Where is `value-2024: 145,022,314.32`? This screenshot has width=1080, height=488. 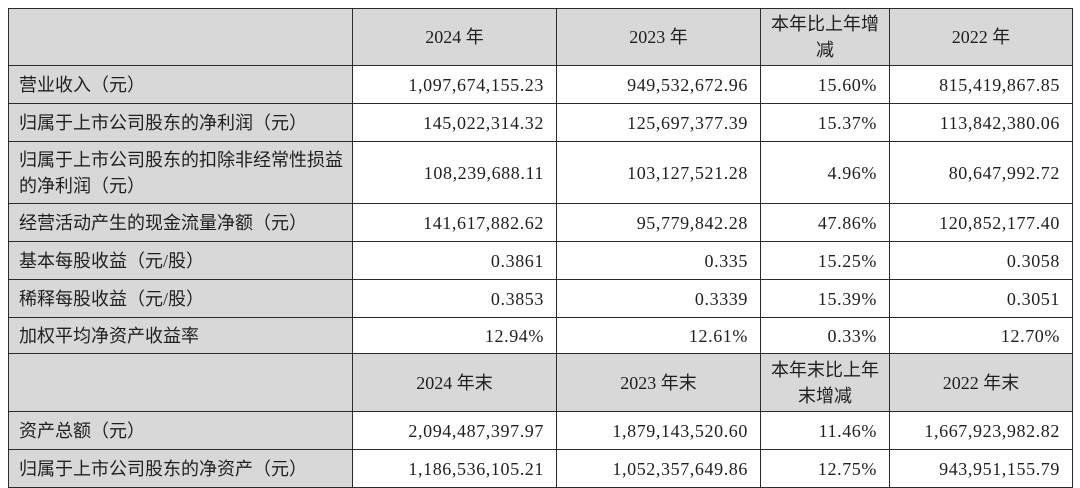
value-2024: 145,022,314.32 is located at coordinates (454, 123).